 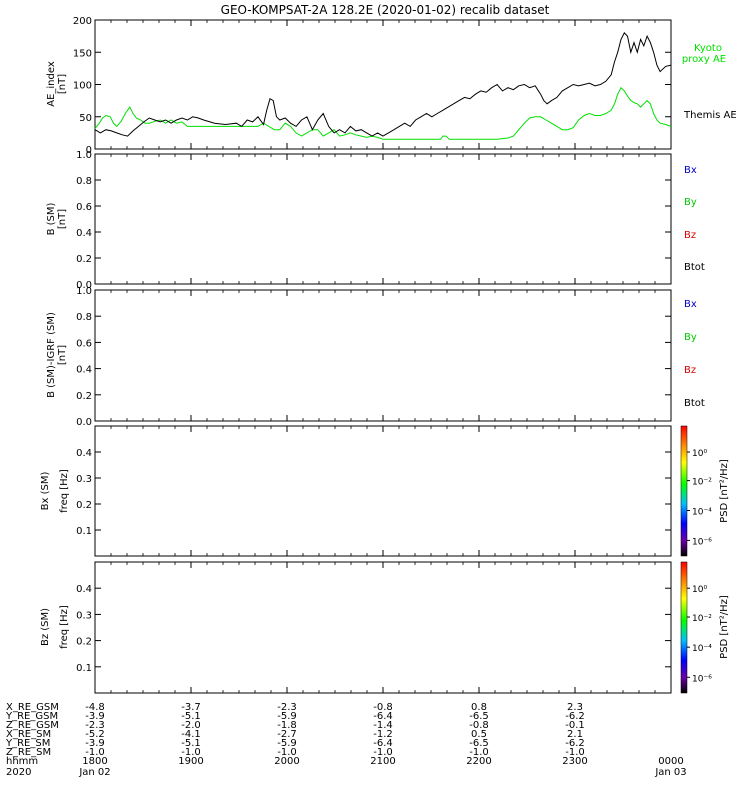 What do you see at coordinates (84, 589) in the screenshot?
I see `bz-spectrogram-ytick-label: 0.4` at bounding box center [84, 589].